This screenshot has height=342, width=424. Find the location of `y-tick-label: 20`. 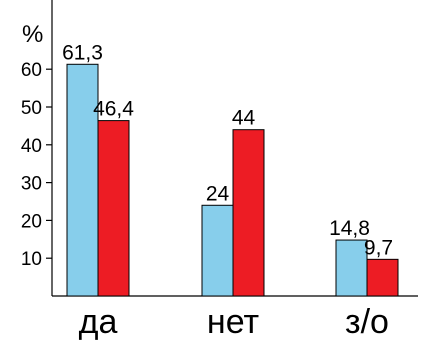

y-tick-label: 20 is located at coordinates (31, 221).